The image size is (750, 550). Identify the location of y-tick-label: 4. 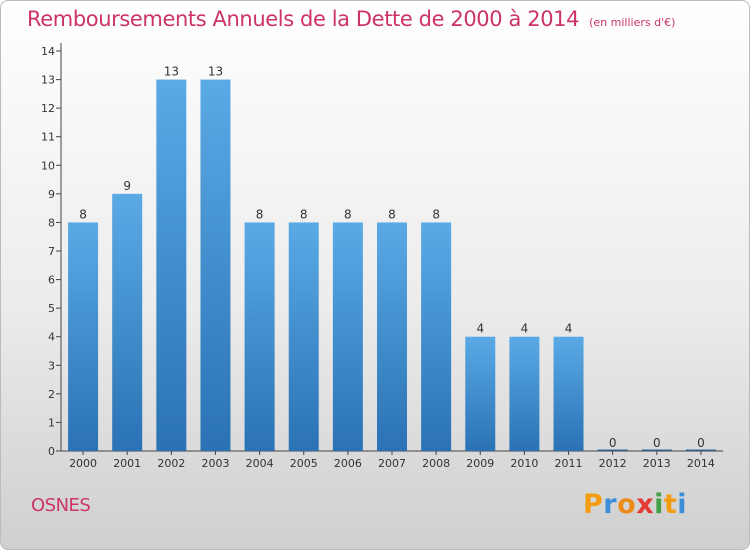
(51, 337).